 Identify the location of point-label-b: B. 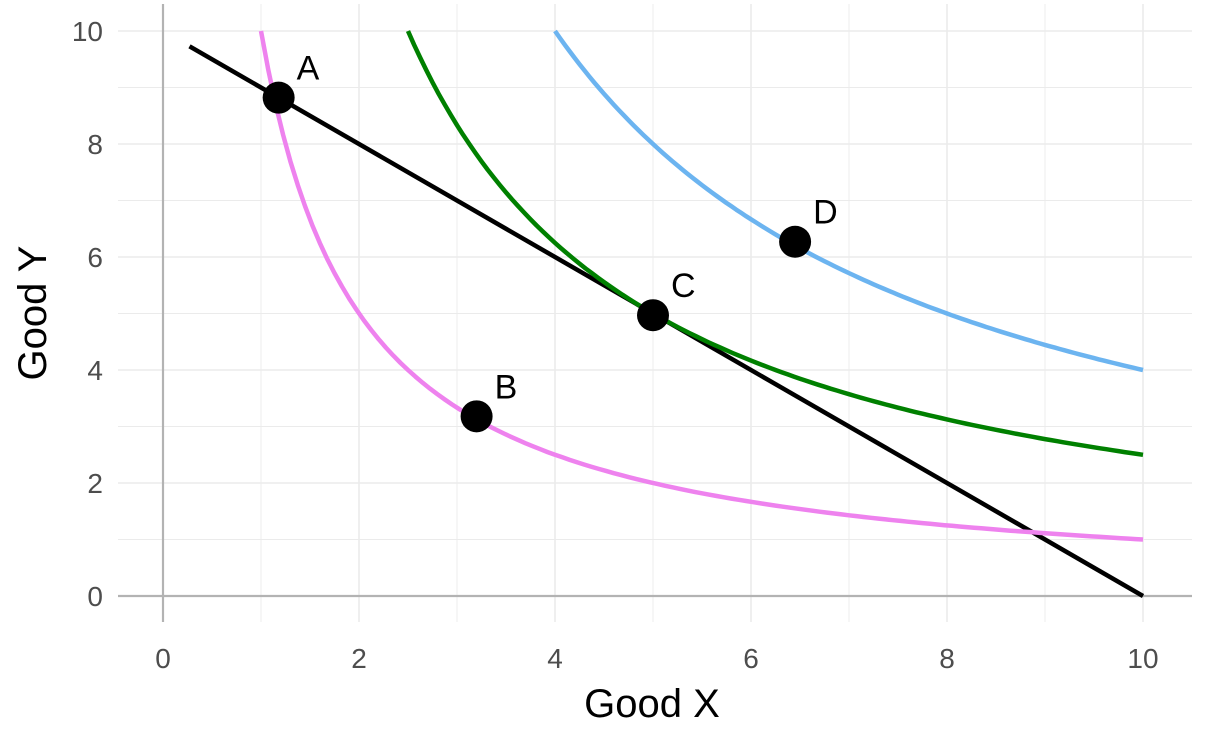
(506, 387).